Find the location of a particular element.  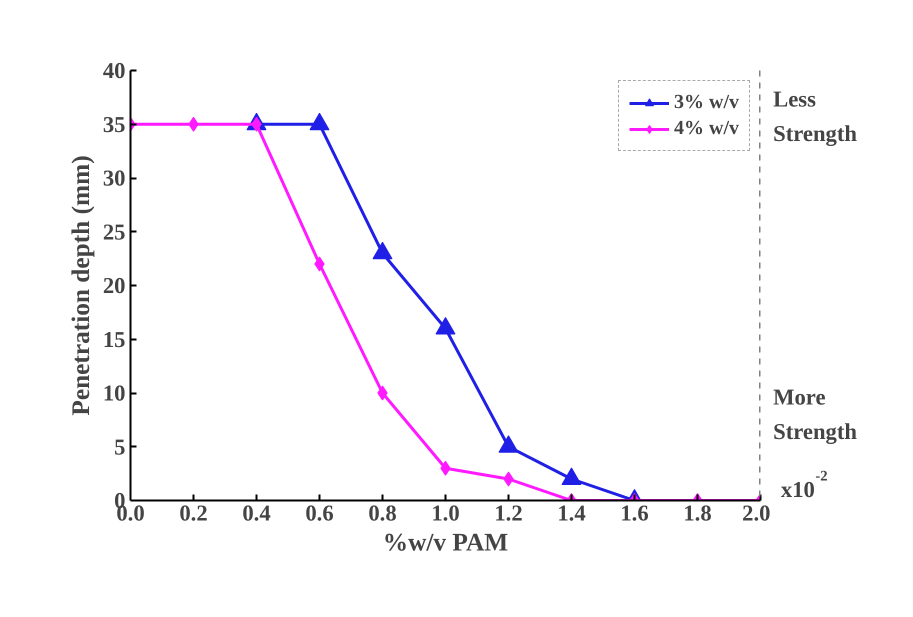

x-axis-title: %w/v PAM is located at coordinates (445, 542).